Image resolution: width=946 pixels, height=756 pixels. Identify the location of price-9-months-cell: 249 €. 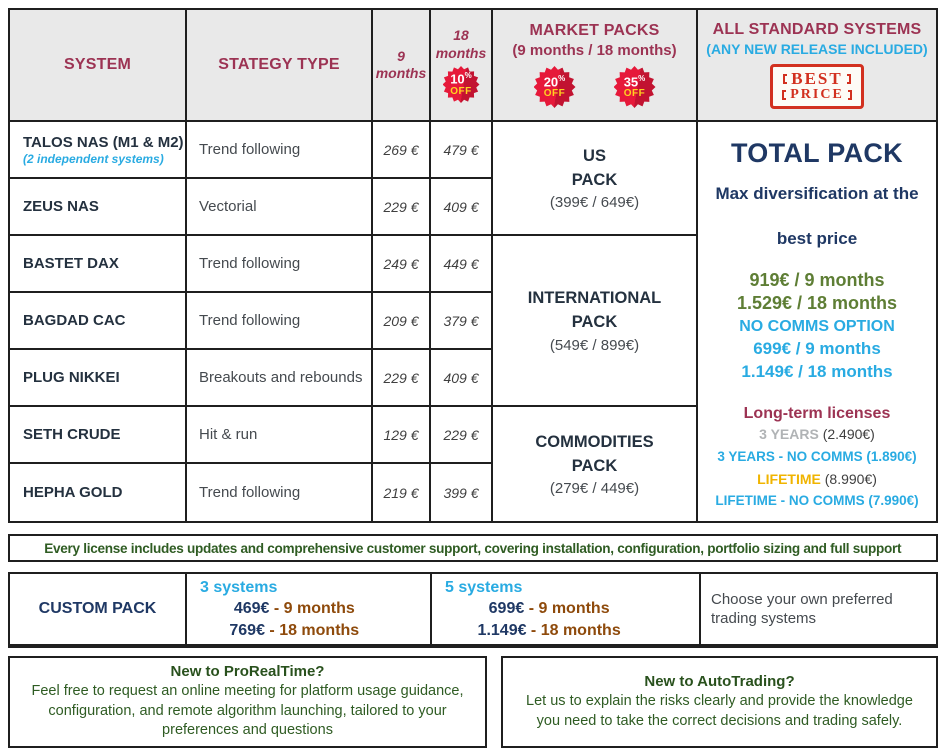
(402, 264).